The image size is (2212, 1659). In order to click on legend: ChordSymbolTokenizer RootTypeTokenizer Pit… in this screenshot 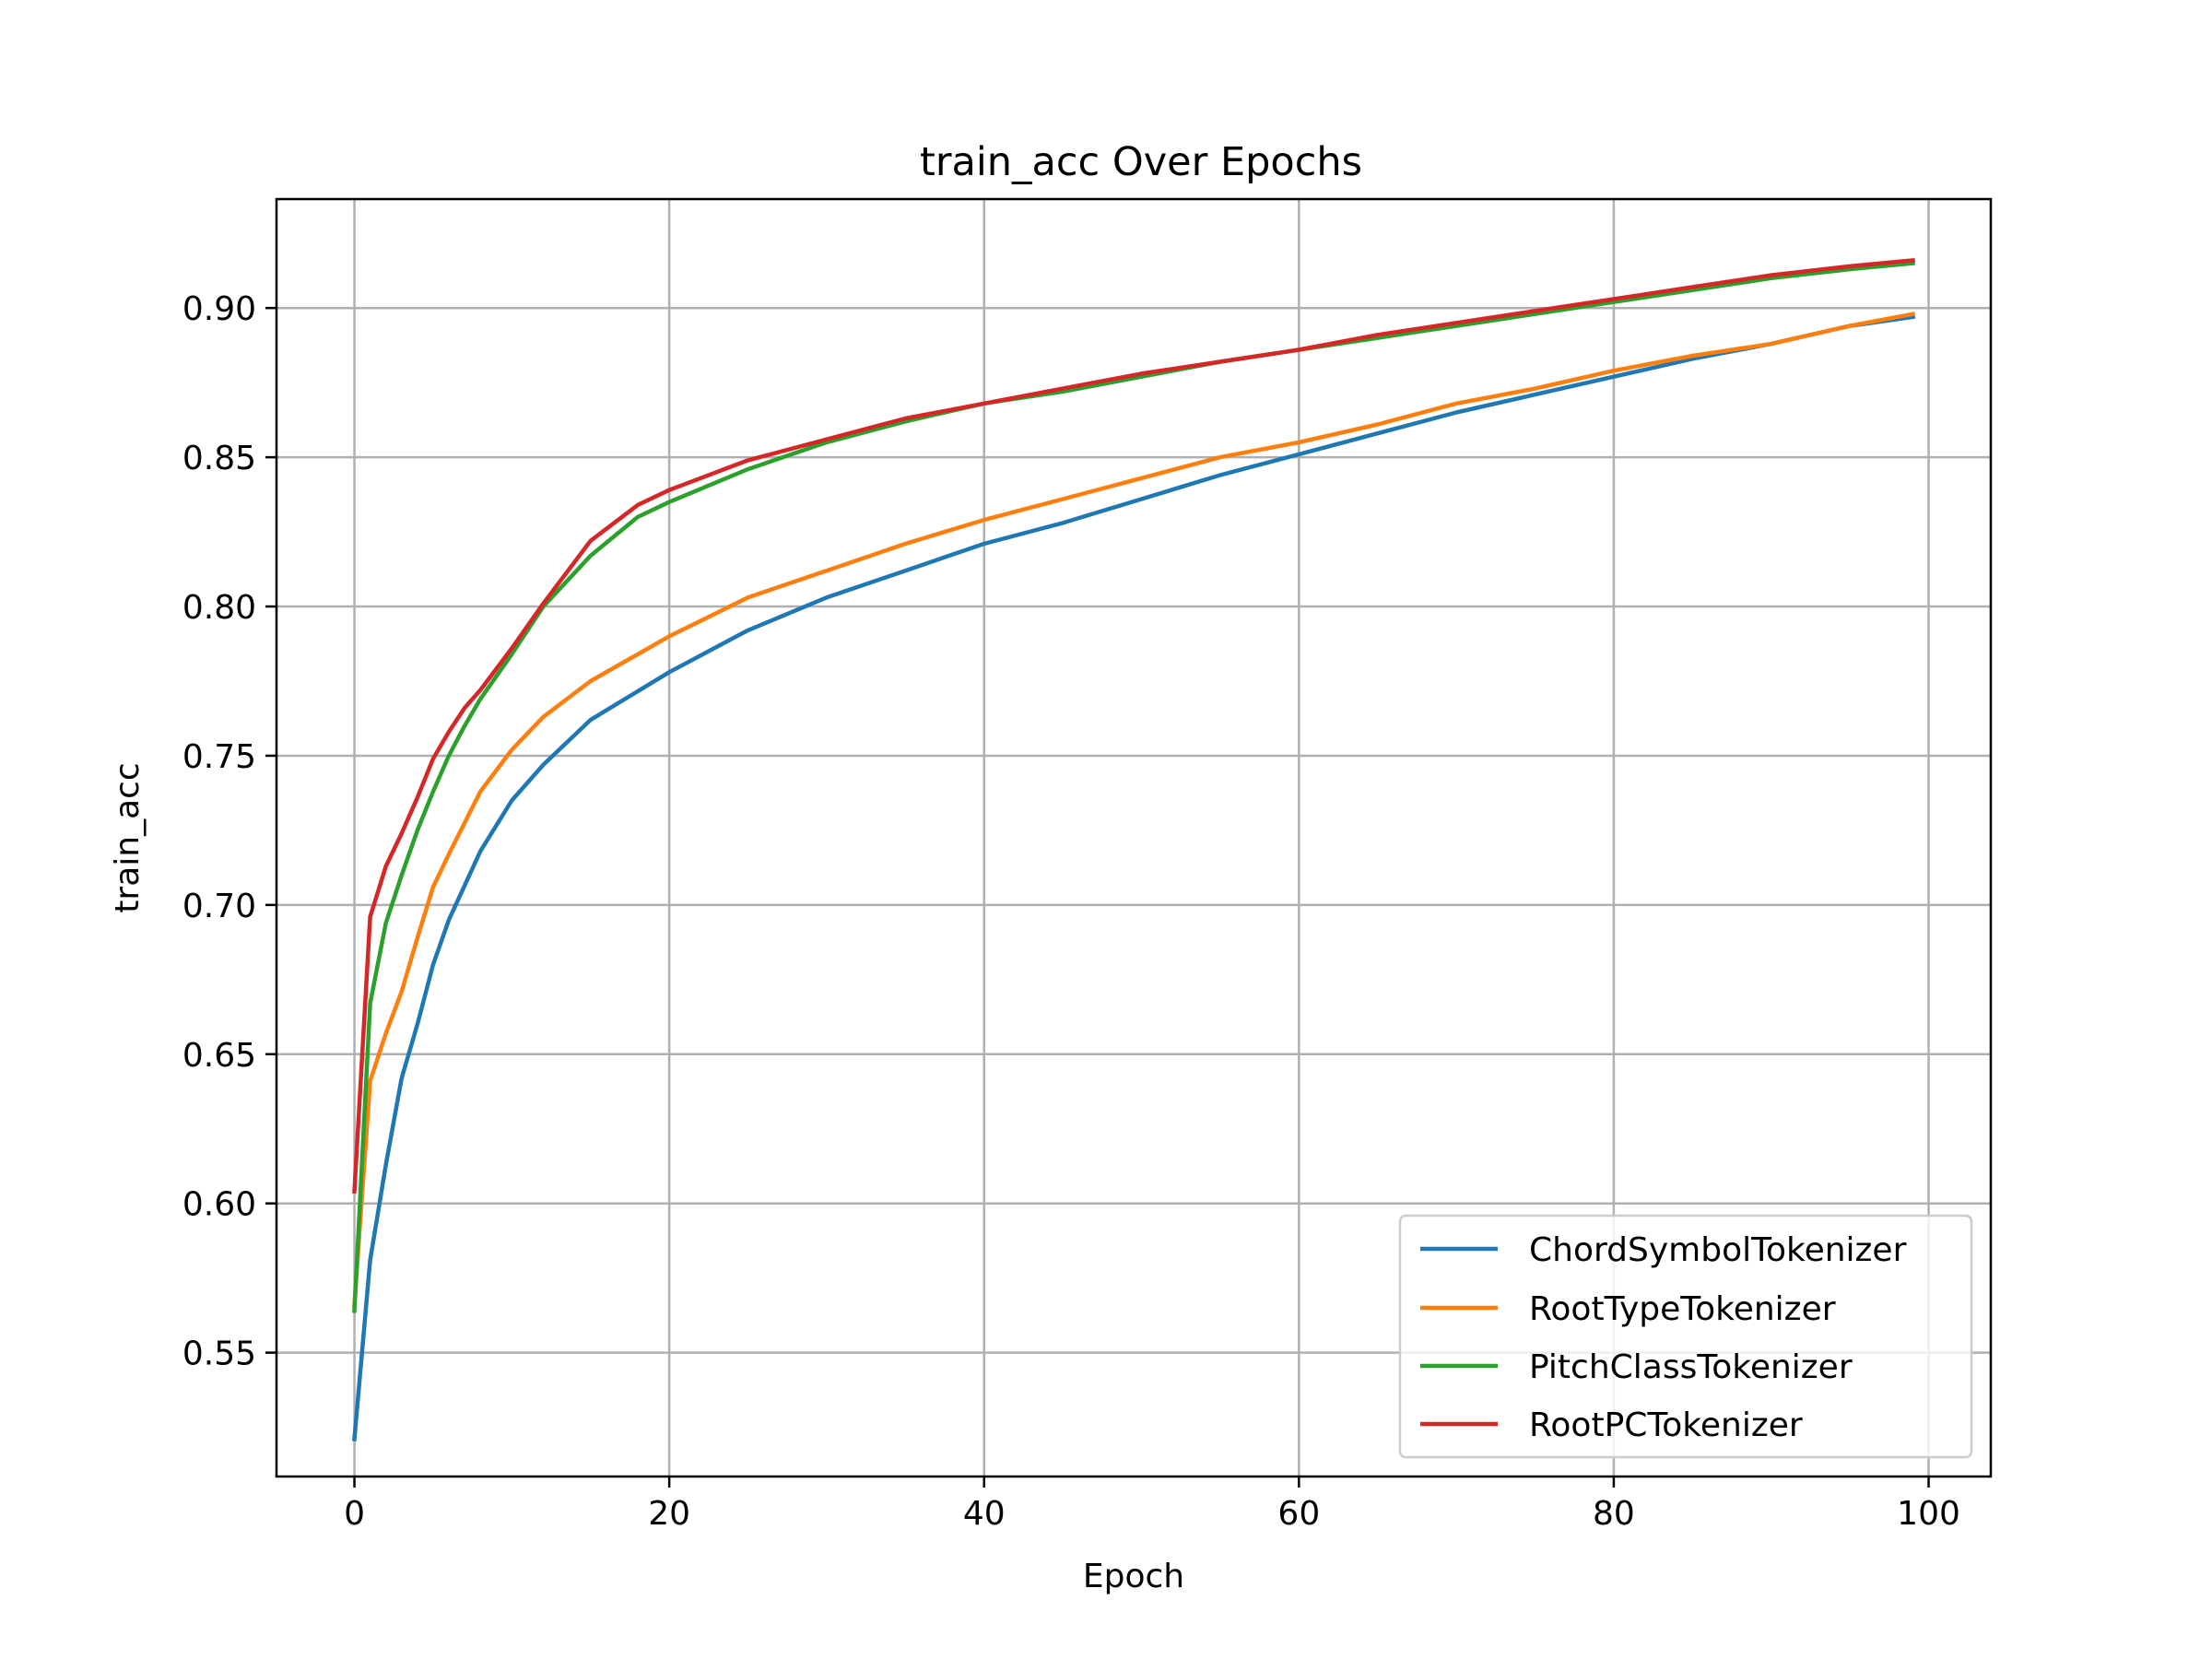, I will do `click(1685, 1336)`.